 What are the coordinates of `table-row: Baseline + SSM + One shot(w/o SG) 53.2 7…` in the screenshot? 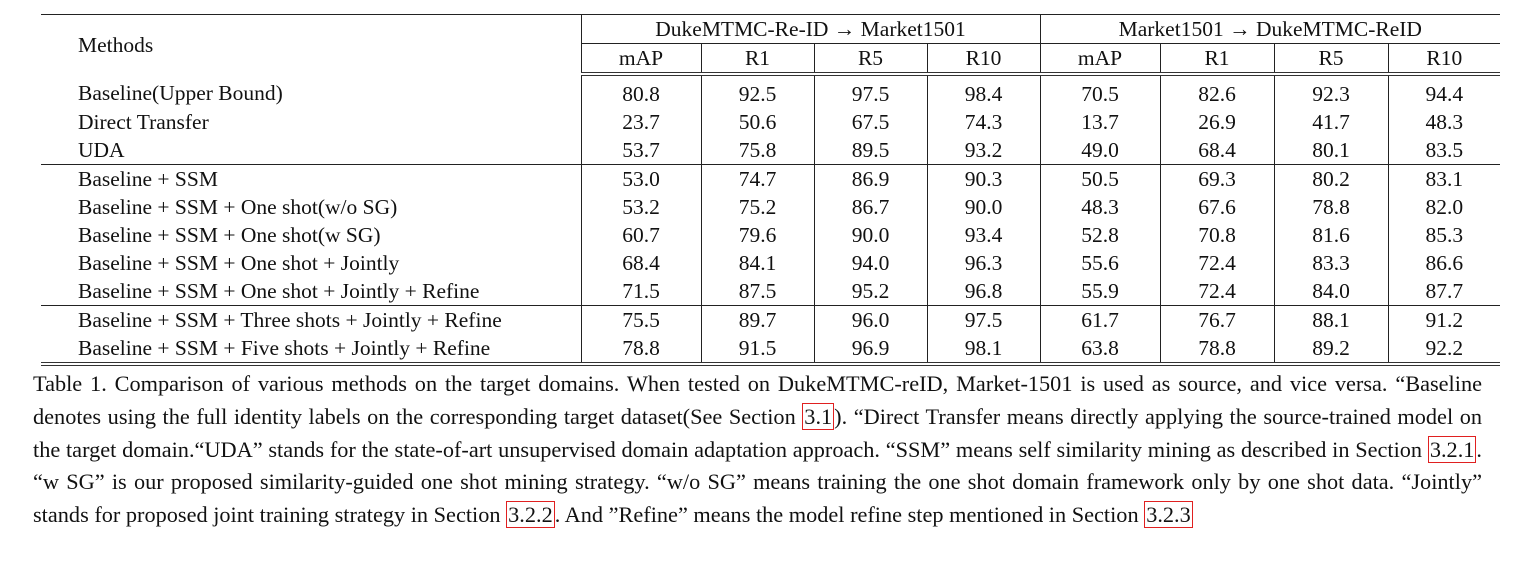 It's located at (771, 207).